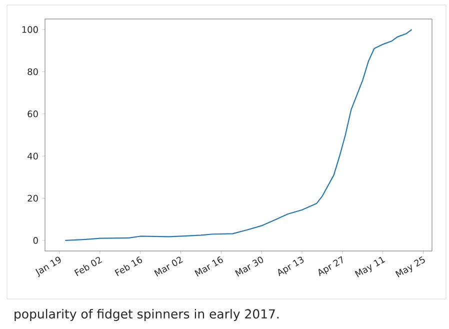  Describe the element at coordinates (370, 267) in the screenshot. I see `x-tick-label: May 11` at that location.